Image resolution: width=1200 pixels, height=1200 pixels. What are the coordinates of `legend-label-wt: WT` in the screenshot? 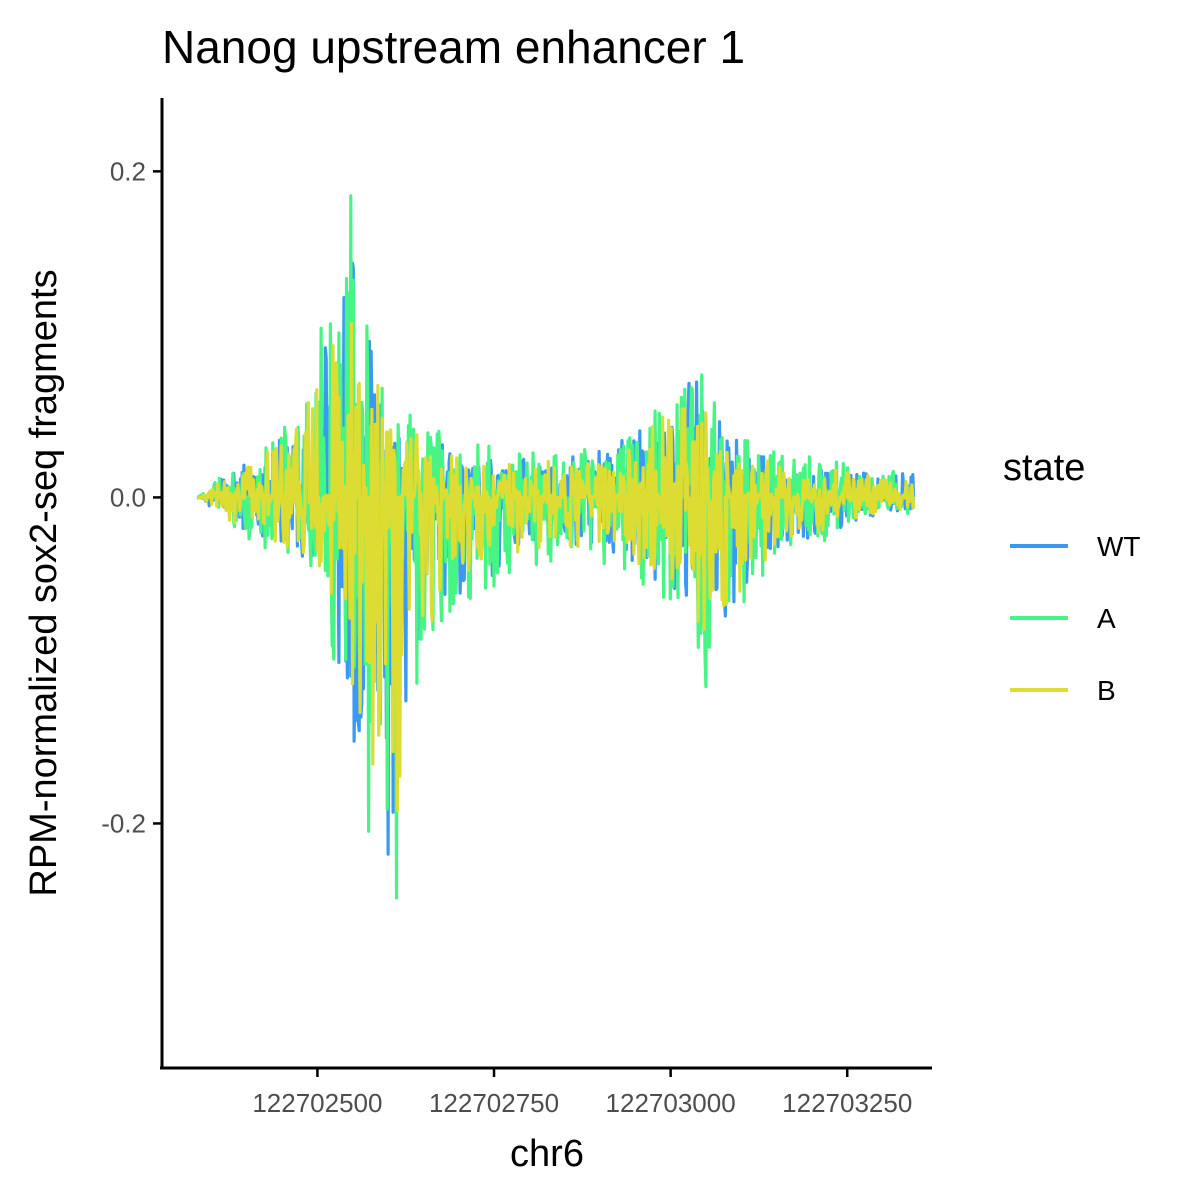 It's located at (1119, 546).